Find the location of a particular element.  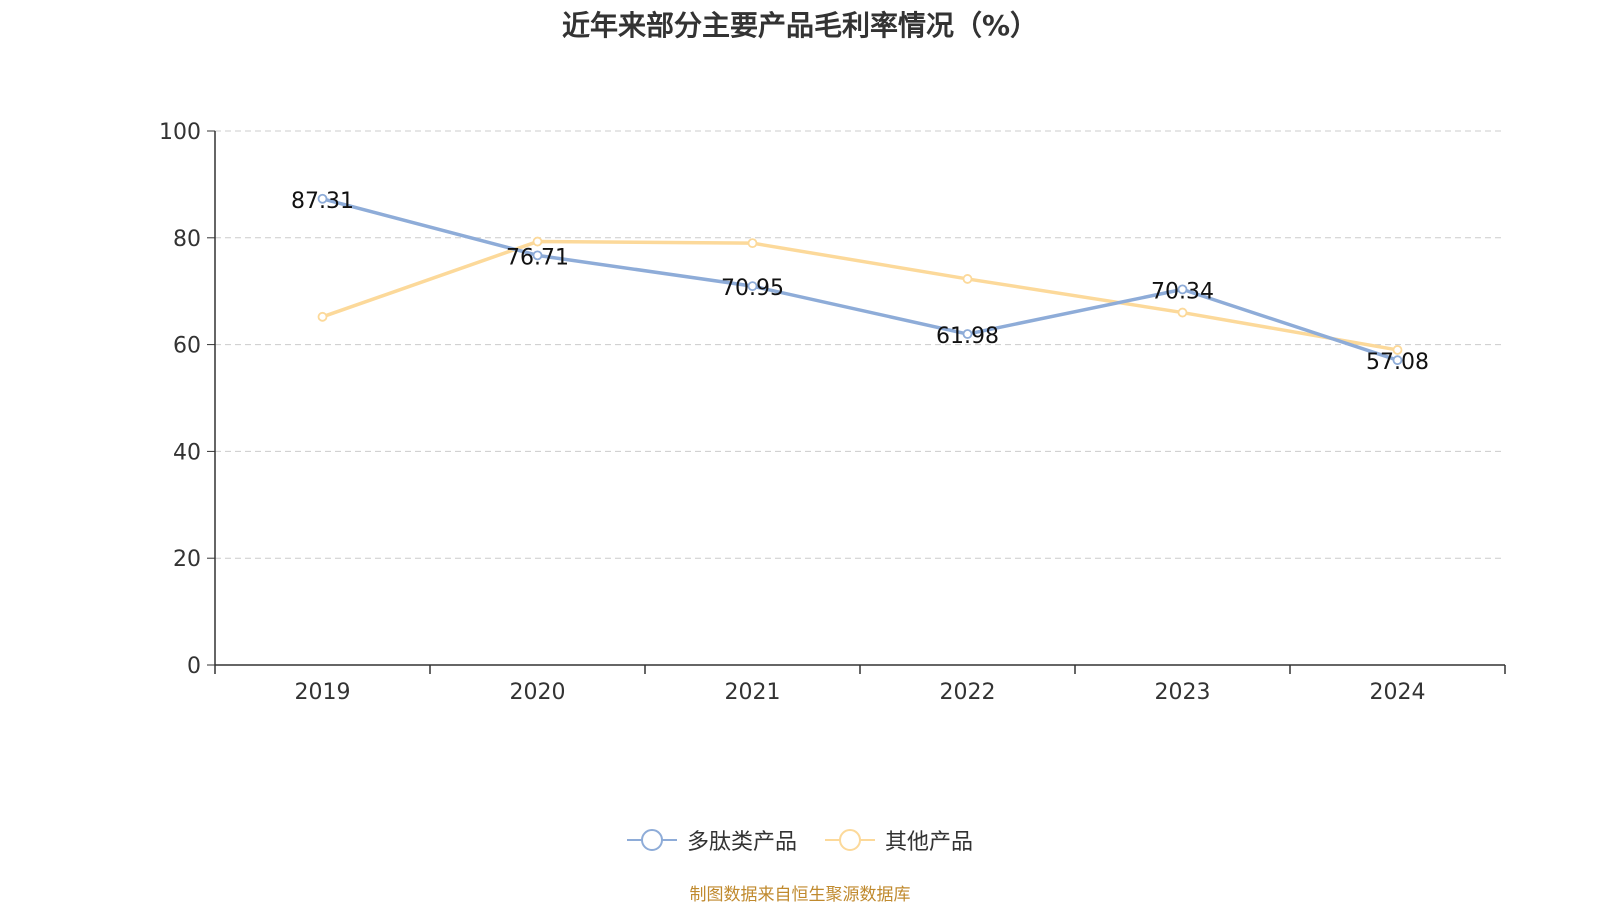

x-tick-label: 2024 is located at coordinates (1398, 692).